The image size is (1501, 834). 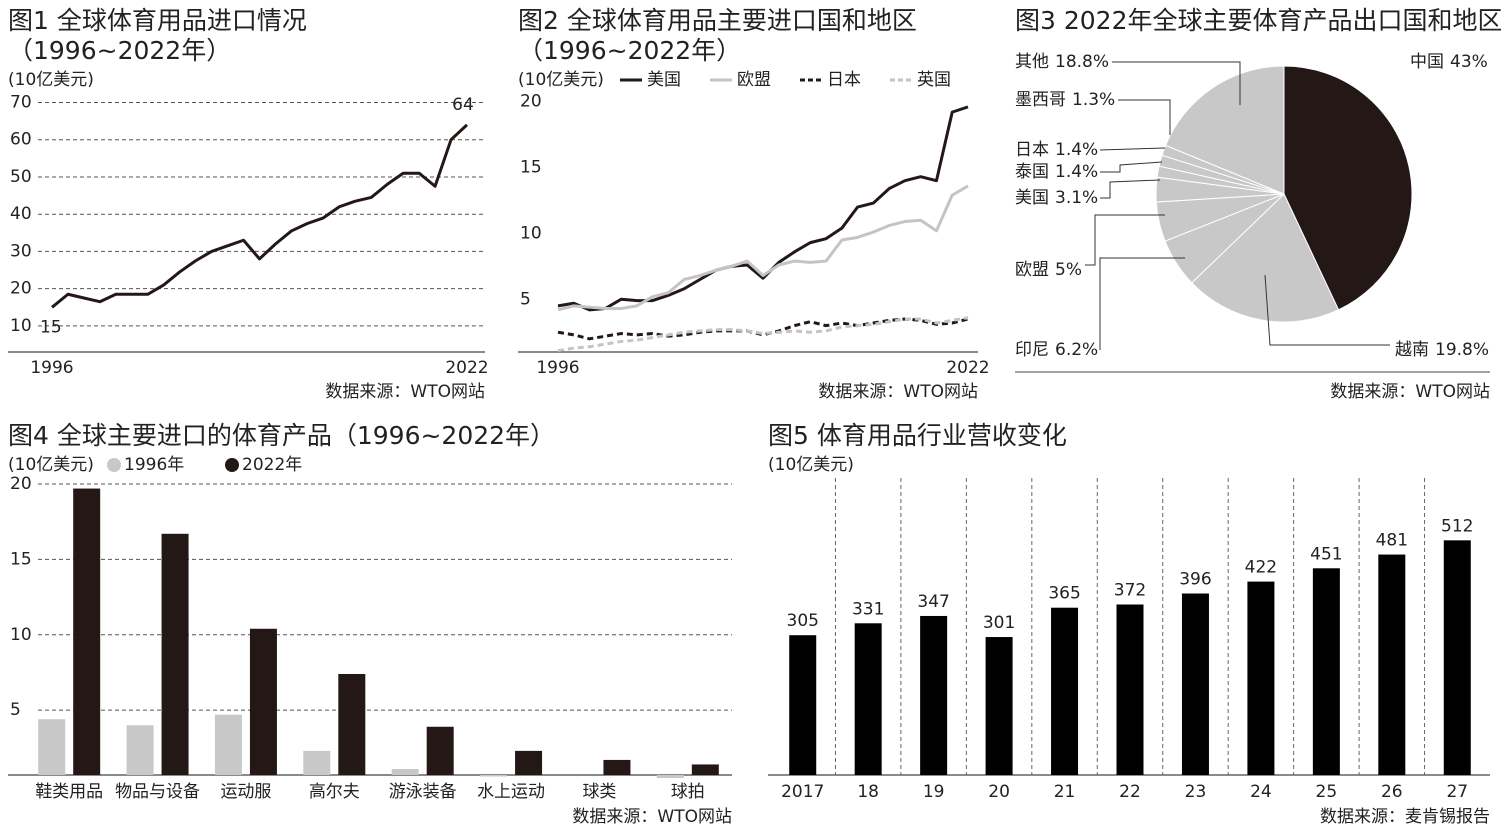 What do you see at coordinates (21, 102) in the screenshot?
I see `y-tick-label: 70` at bounding box center [21, 102].